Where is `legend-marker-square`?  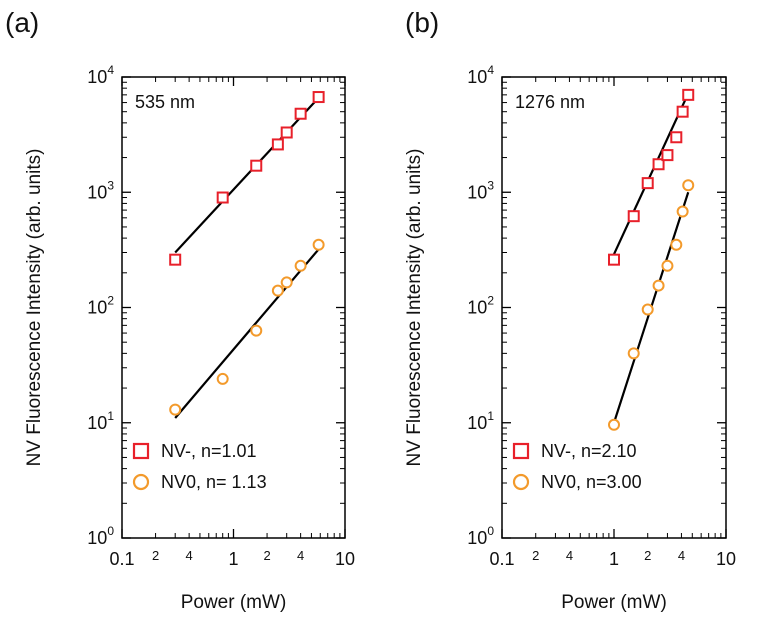 legend-marker-square is located at coordinates (141, 451).